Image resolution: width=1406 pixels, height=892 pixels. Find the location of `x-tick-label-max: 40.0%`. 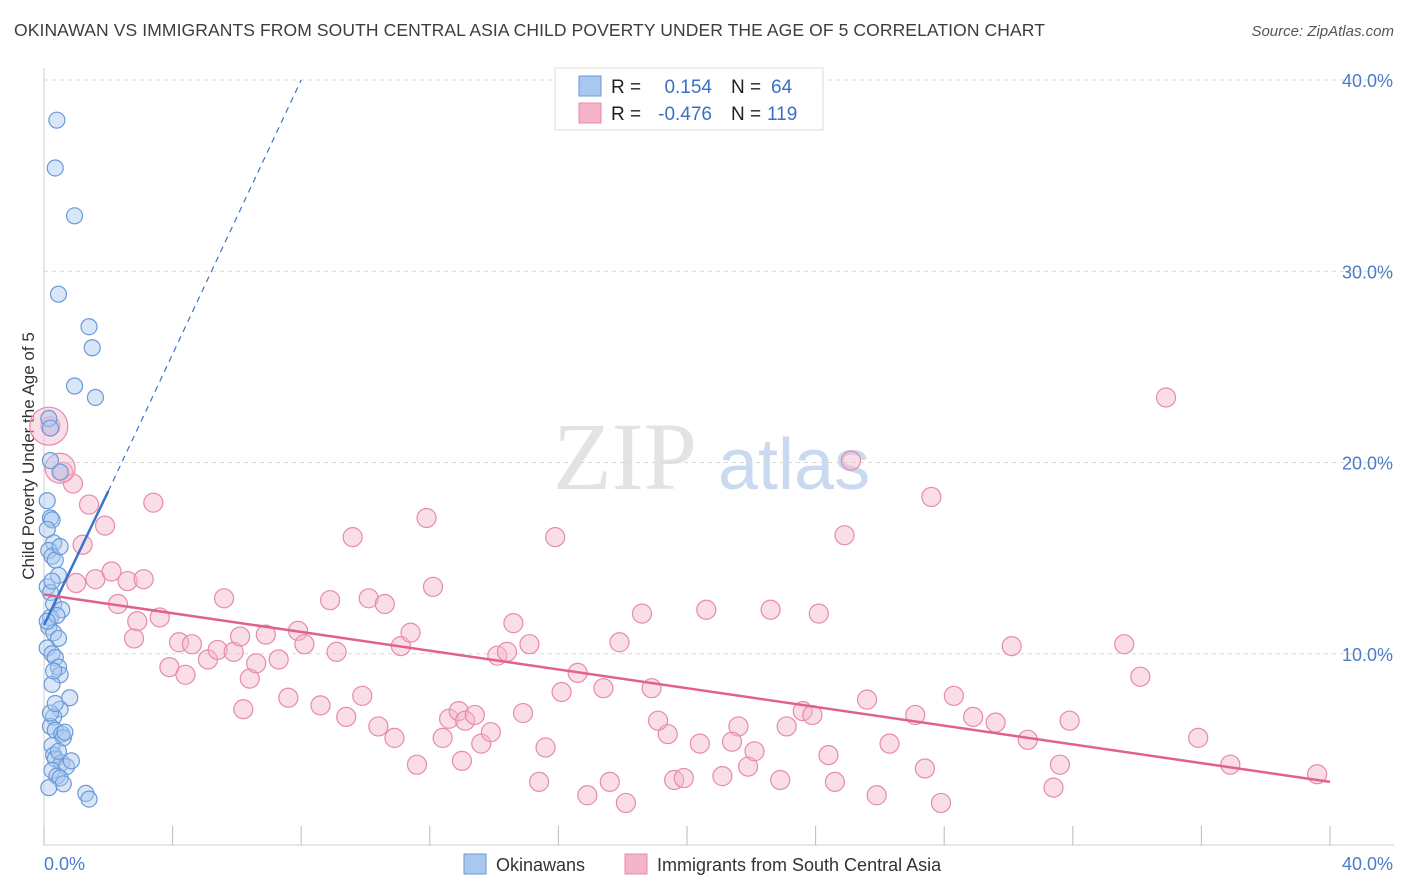

x-tick-label-max: 40.0% is located at coordinates (1367, 864).